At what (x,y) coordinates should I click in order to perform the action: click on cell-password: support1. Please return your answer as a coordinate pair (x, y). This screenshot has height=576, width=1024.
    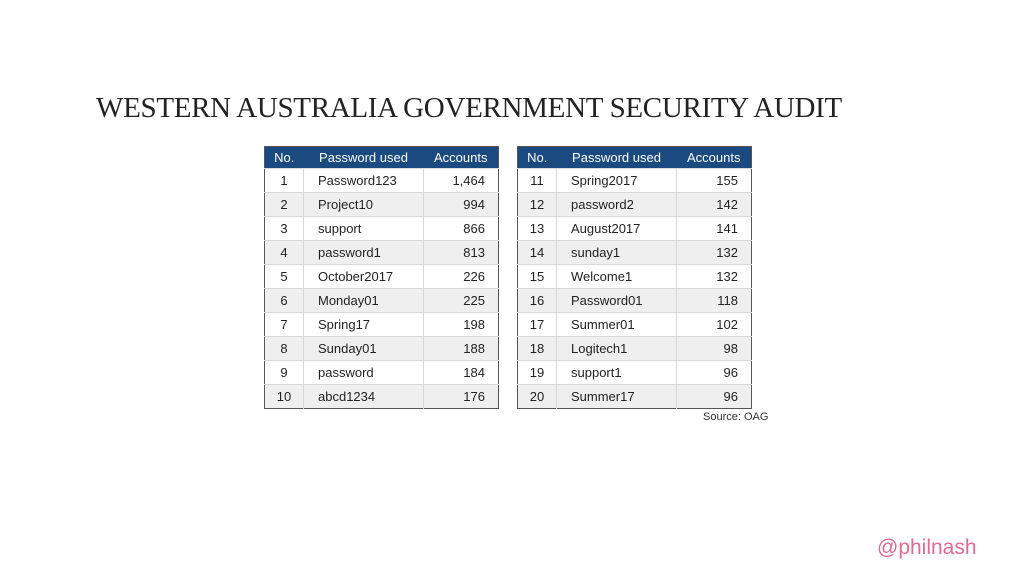
    Looking at the image, I should click on (616, 372).